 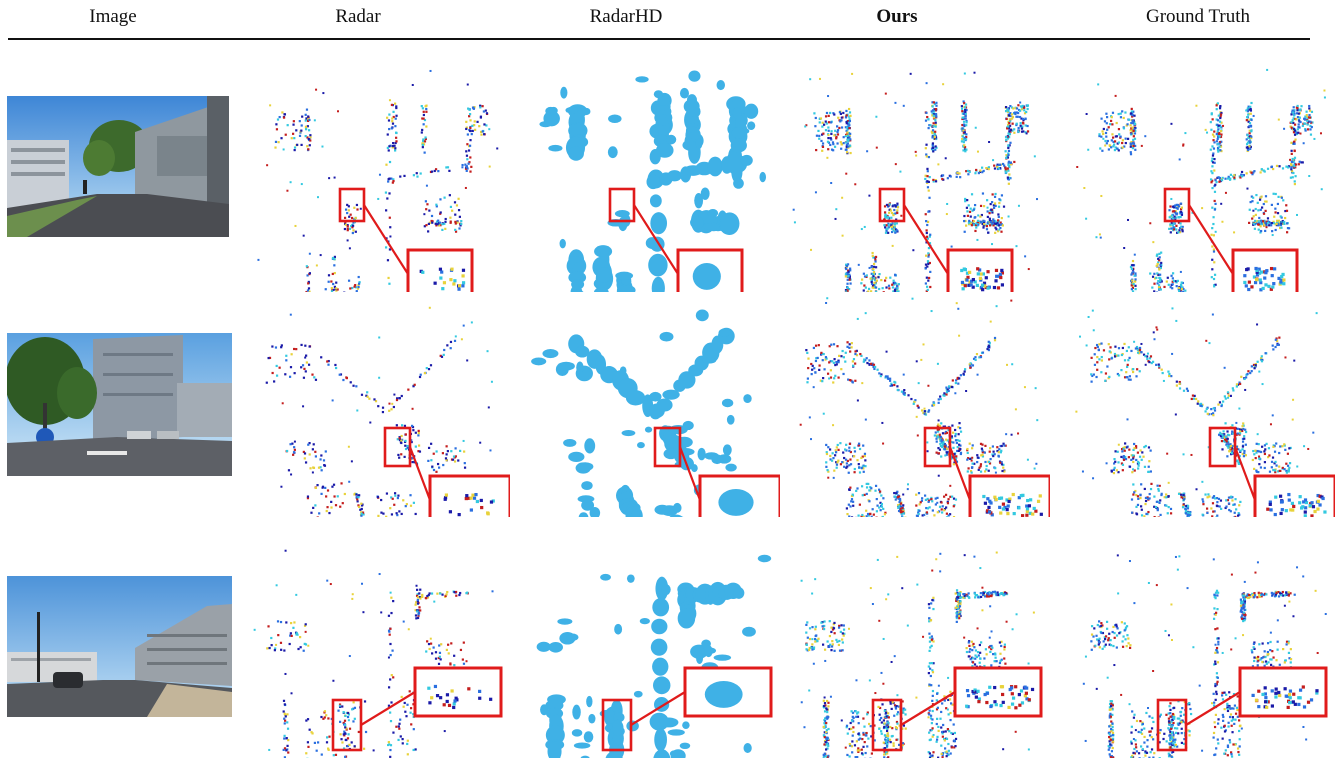 What do you see at coordinates (626, 16) in the screenshot?
I see `column-header-radarhd: RadarHD` at bounding box center [626, 16].